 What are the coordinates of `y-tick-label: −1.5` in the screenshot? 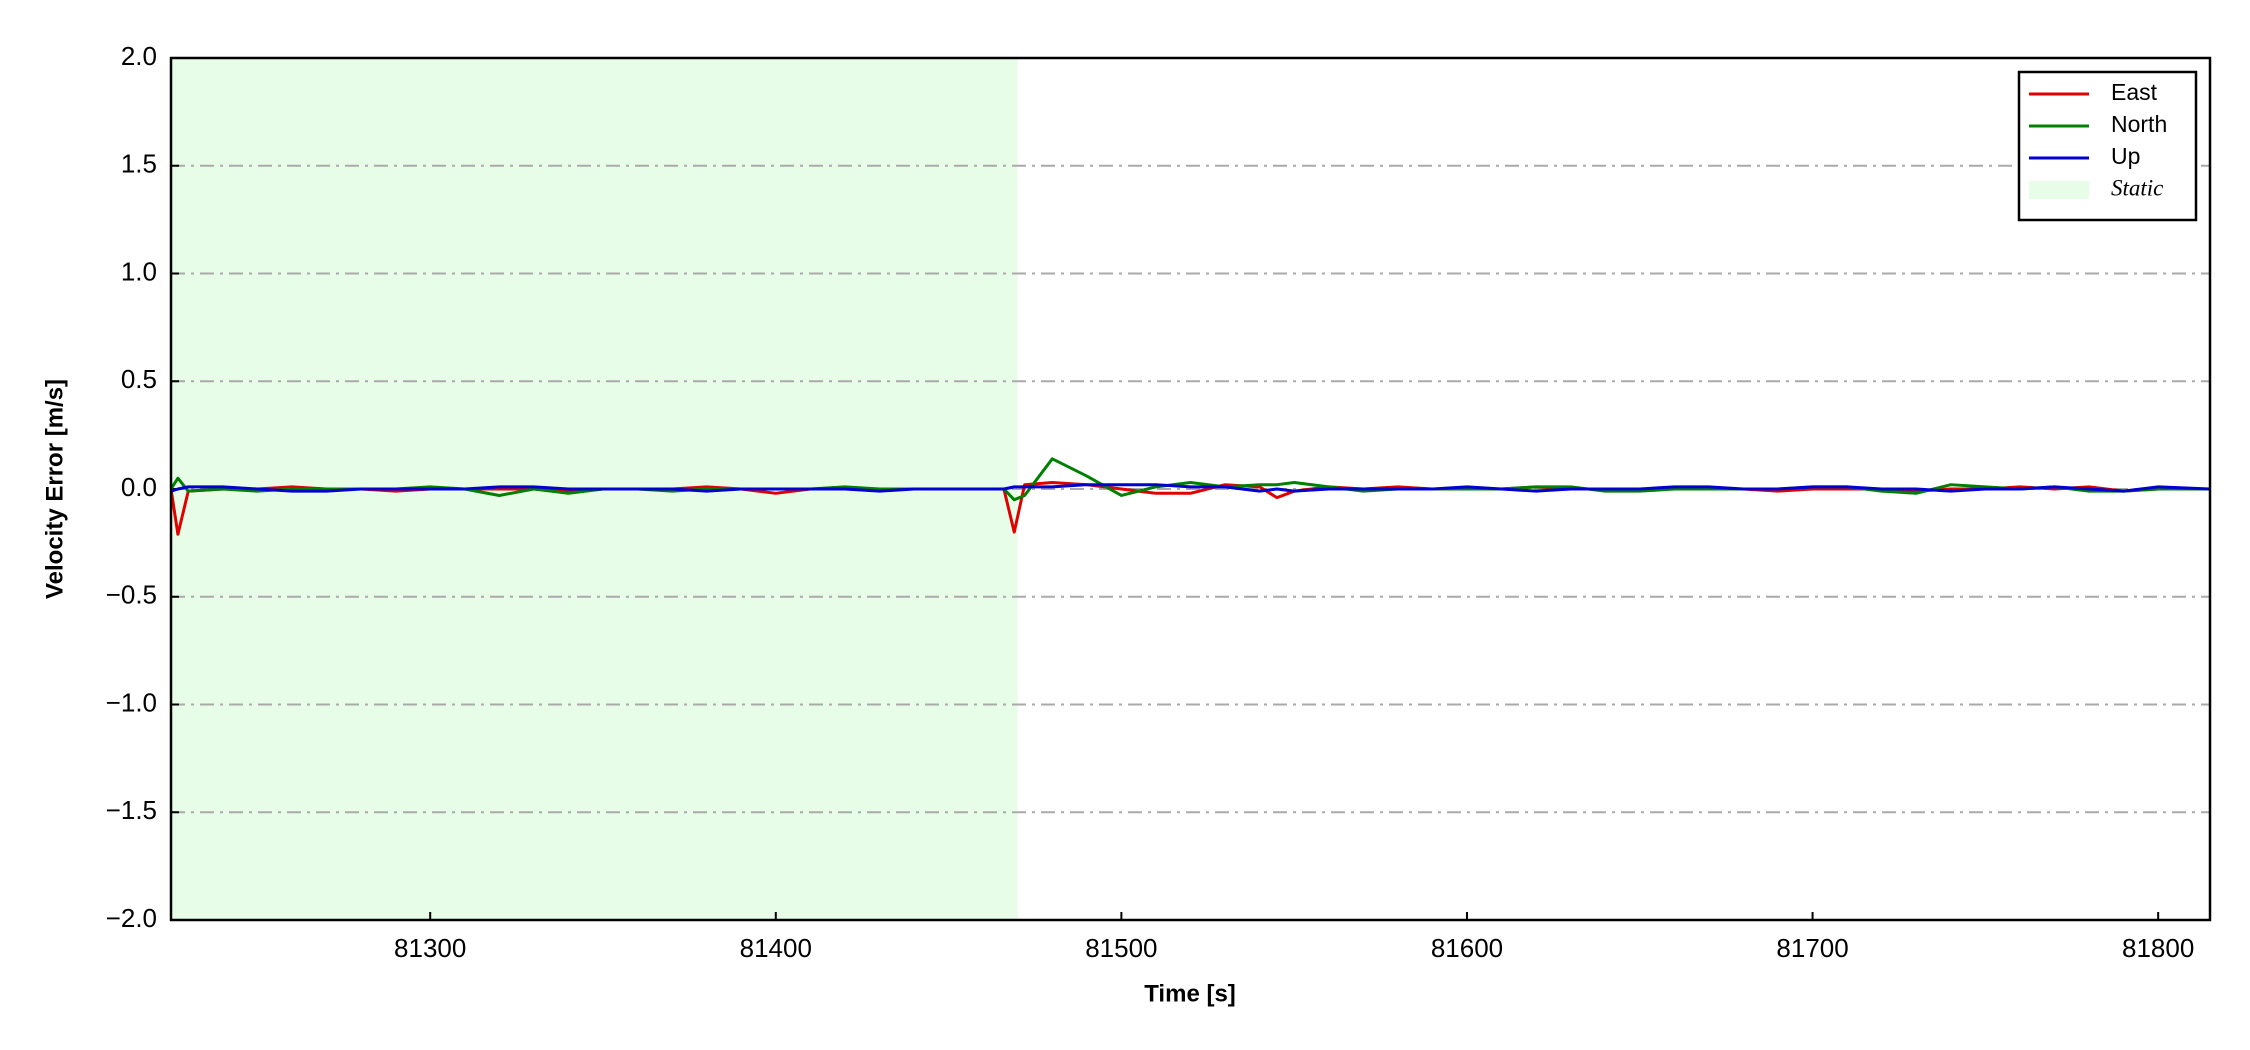 It's located at (131, 810).